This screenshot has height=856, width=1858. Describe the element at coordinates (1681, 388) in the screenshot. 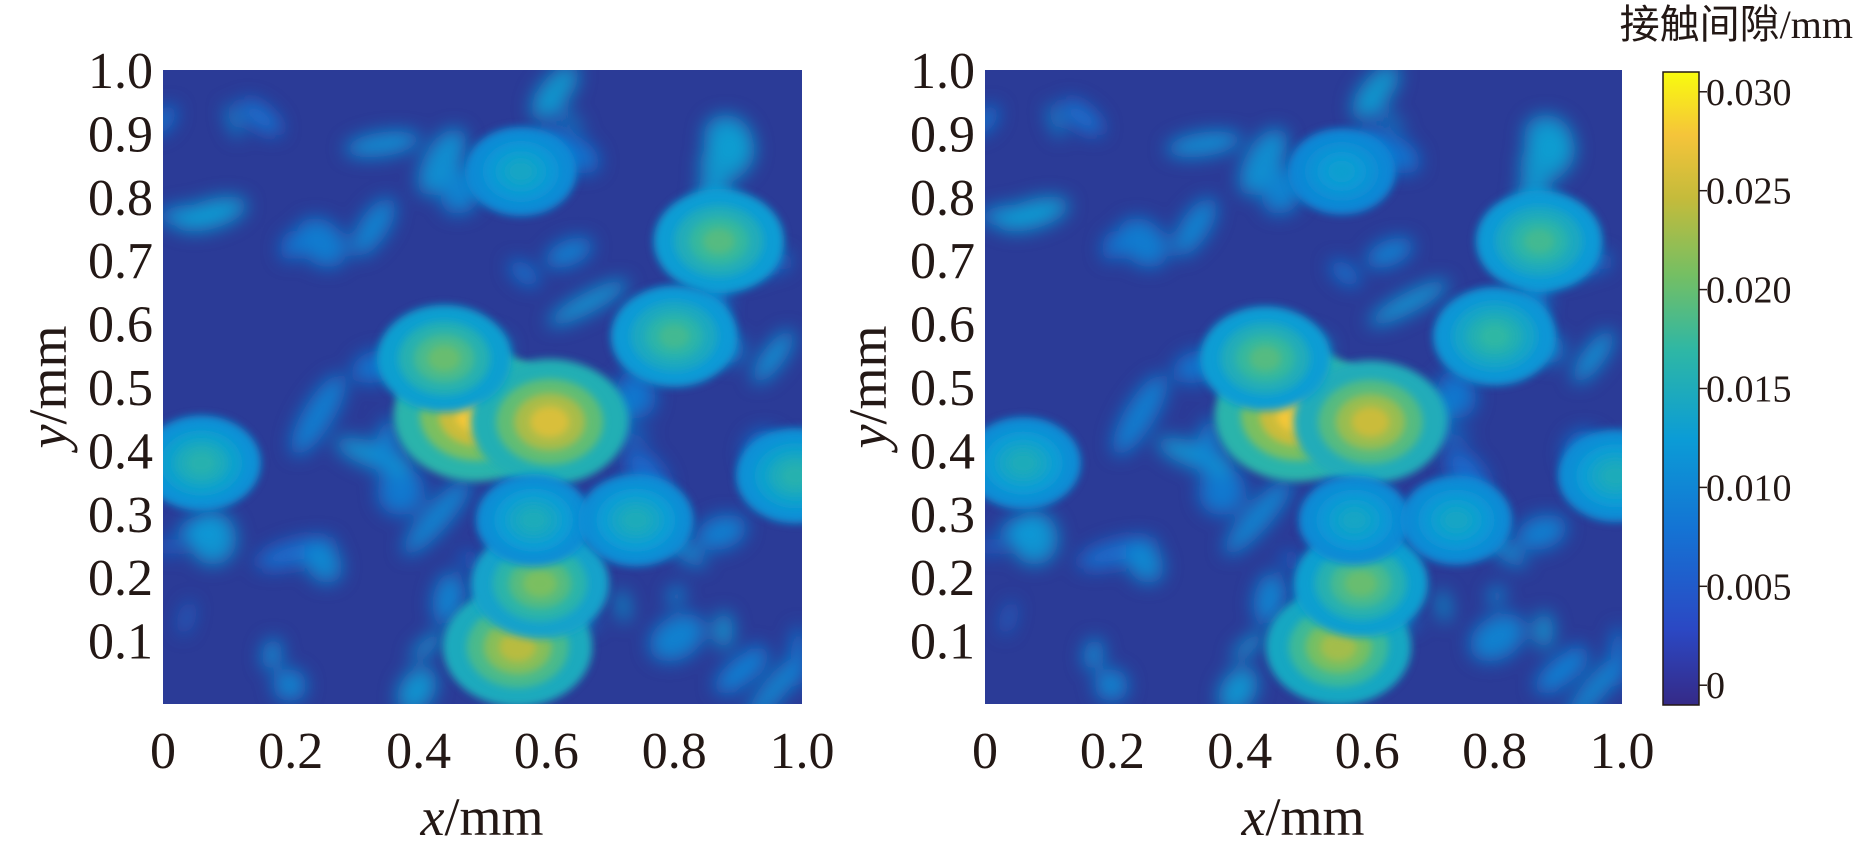

I see `colorbar-gradient` at that location.